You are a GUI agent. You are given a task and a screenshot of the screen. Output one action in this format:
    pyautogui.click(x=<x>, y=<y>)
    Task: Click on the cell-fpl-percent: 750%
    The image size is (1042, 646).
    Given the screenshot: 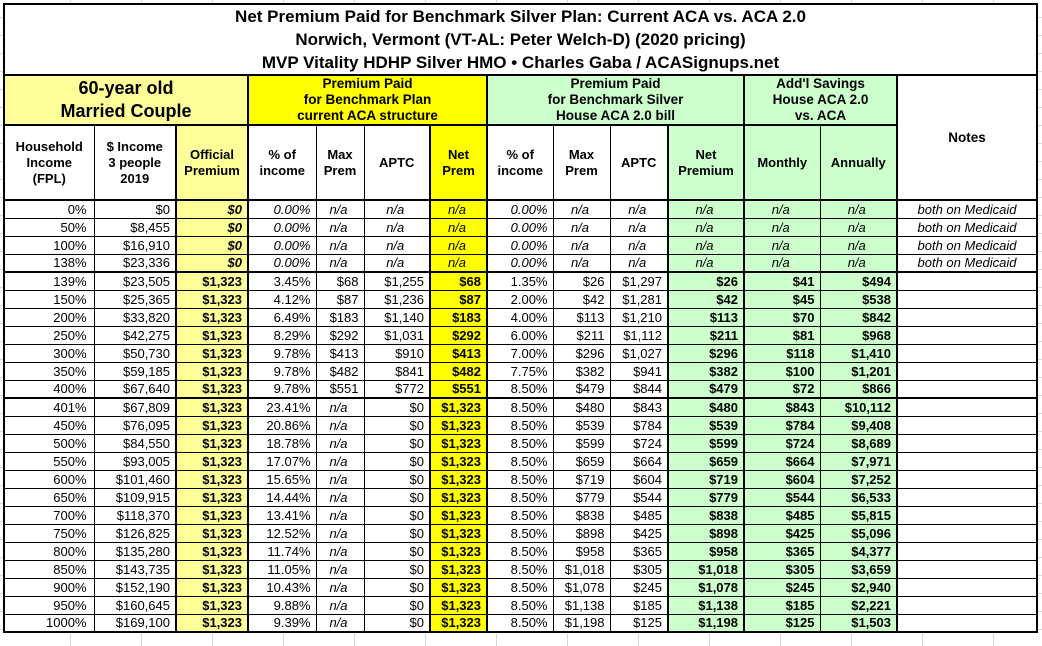 What is the action you would take?
    pyautogui.click(x=49, y=533)
    